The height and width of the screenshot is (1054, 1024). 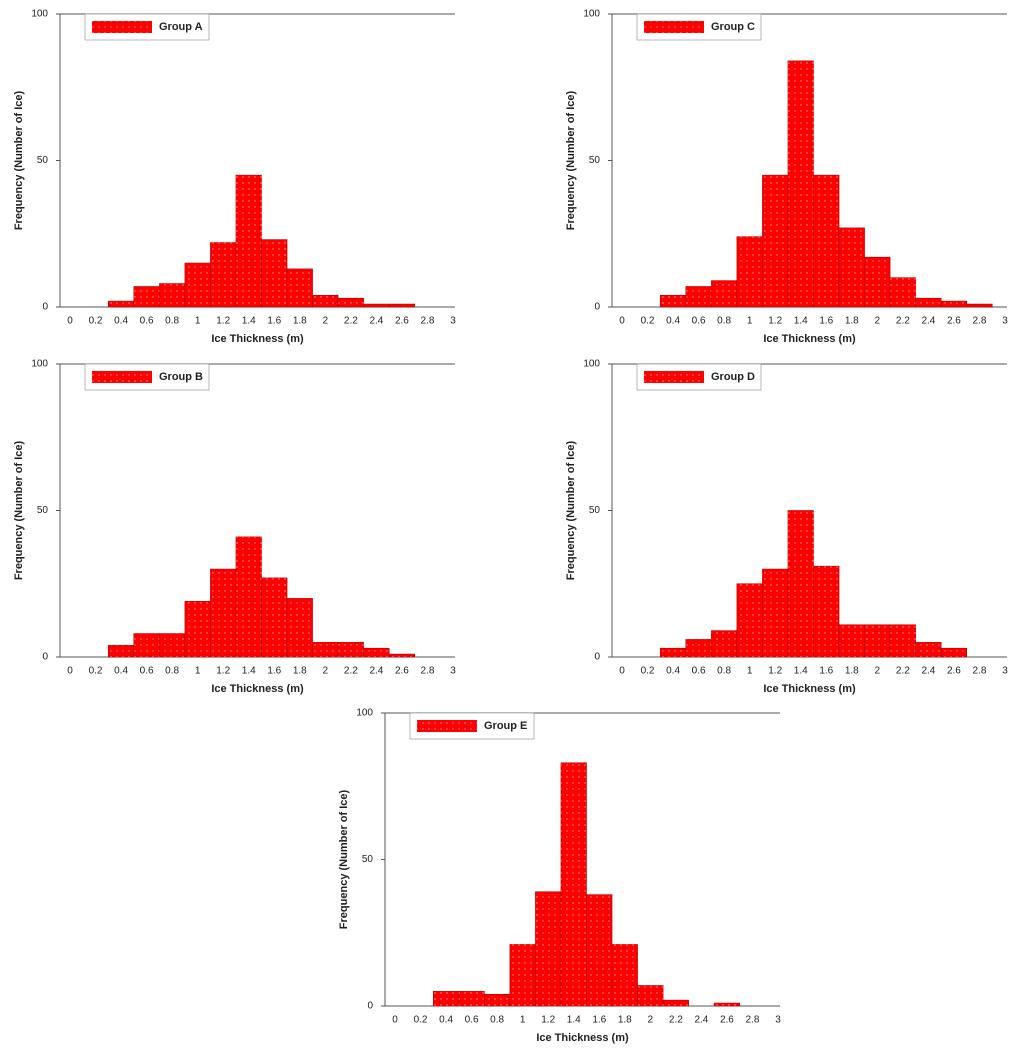 I want to click on legend-label: Group A, so click(x=181, y=27).